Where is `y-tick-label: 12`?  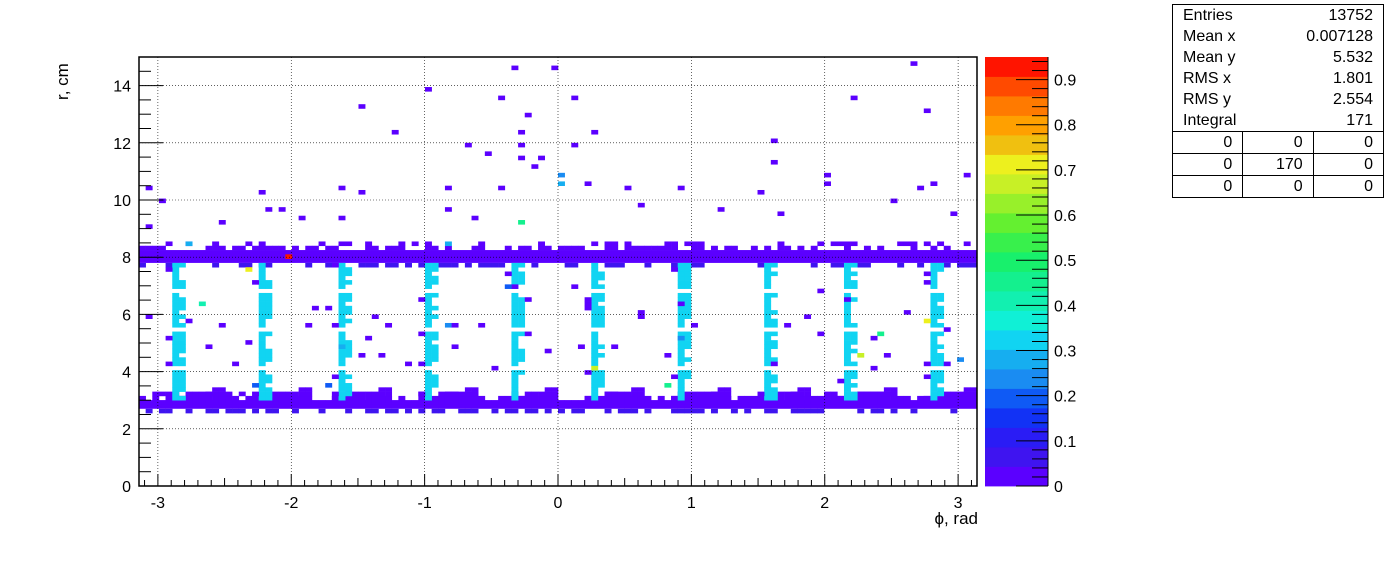 y-tick-label: 12 is located at coordinates (122, 144).